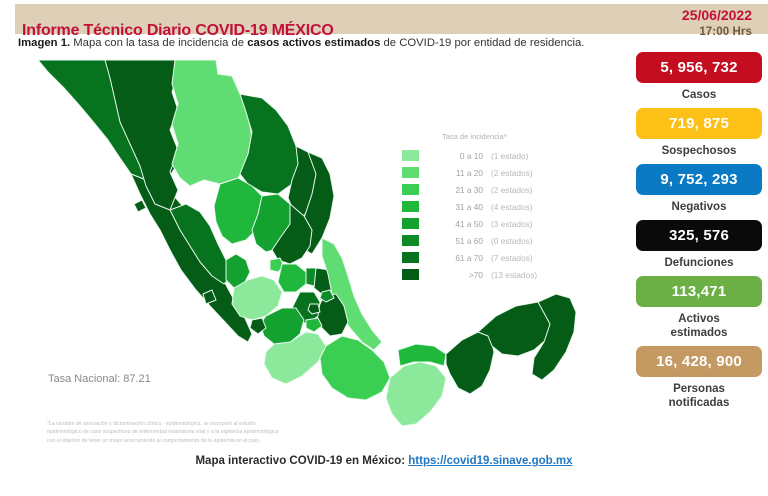 The height and width of the screenshot is (496, 768). I want to click on state-nayarit, so click(238, 271).